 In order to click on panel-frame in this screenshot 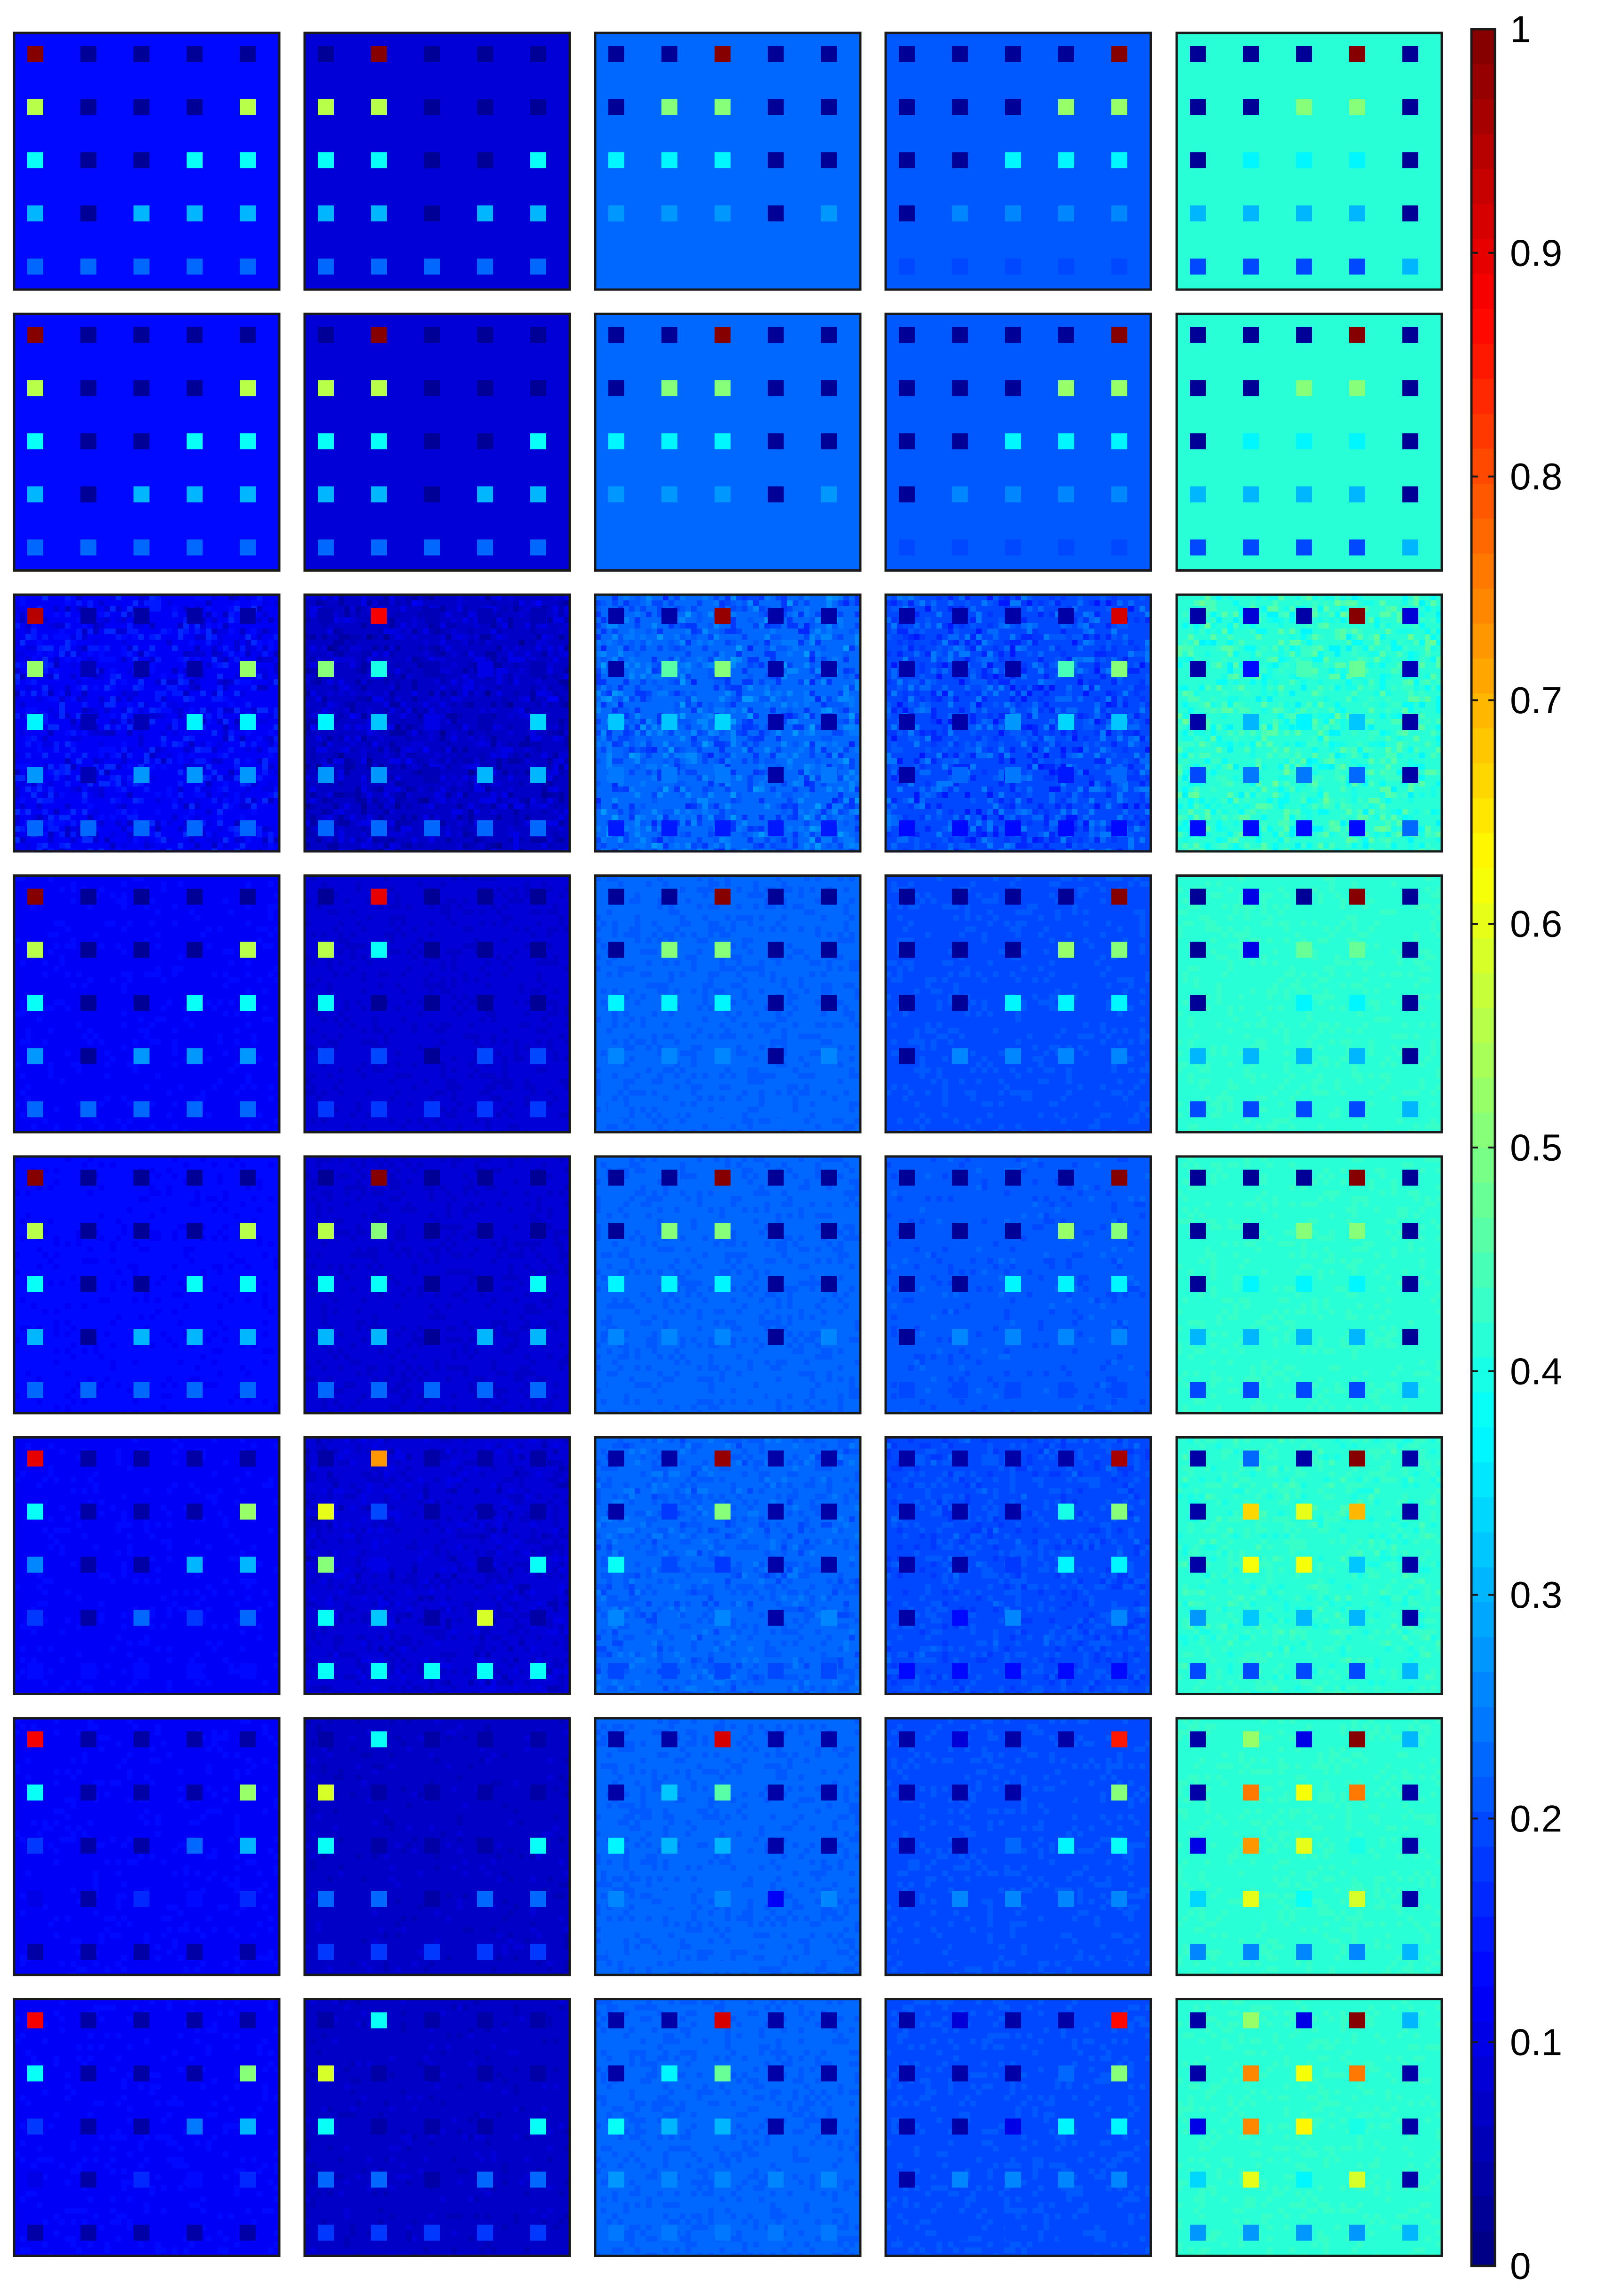, I will do `click(147, 161)`.